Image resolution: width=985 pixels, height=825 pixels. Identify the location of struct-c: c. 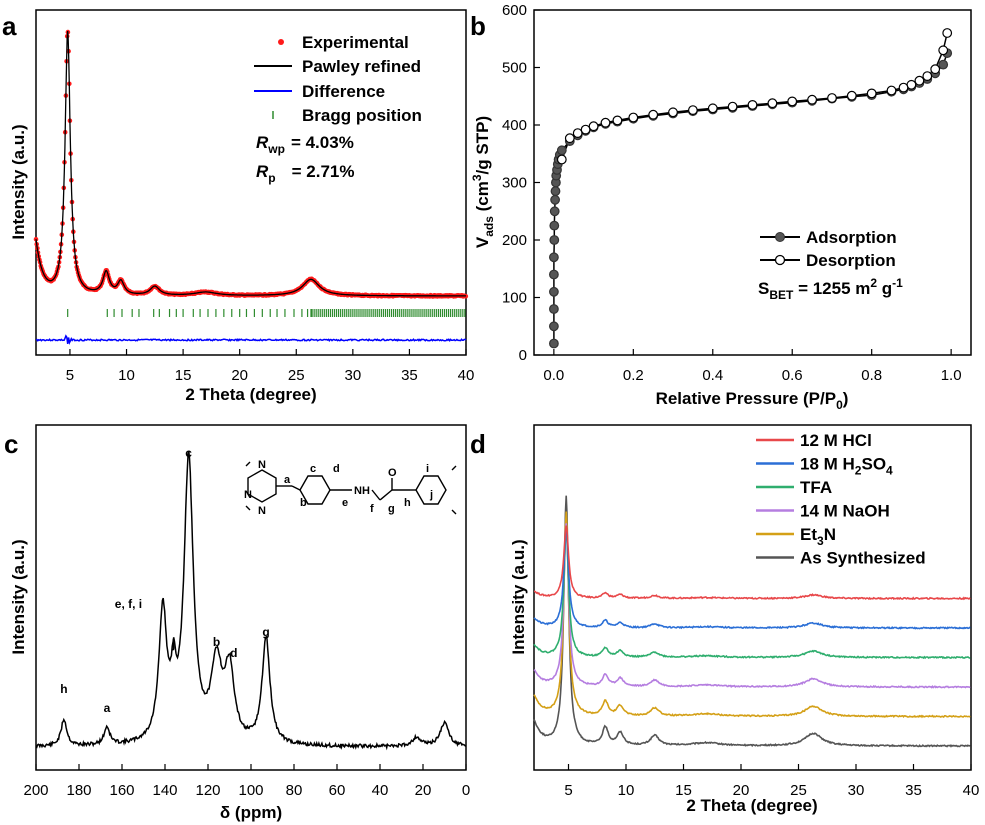
(313, 469).